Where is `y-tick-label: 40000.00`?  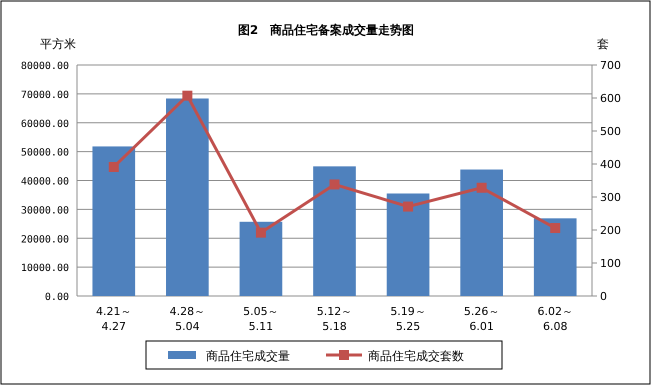 y-tick-label: 40000.00 is located at coordinates (44, 182).